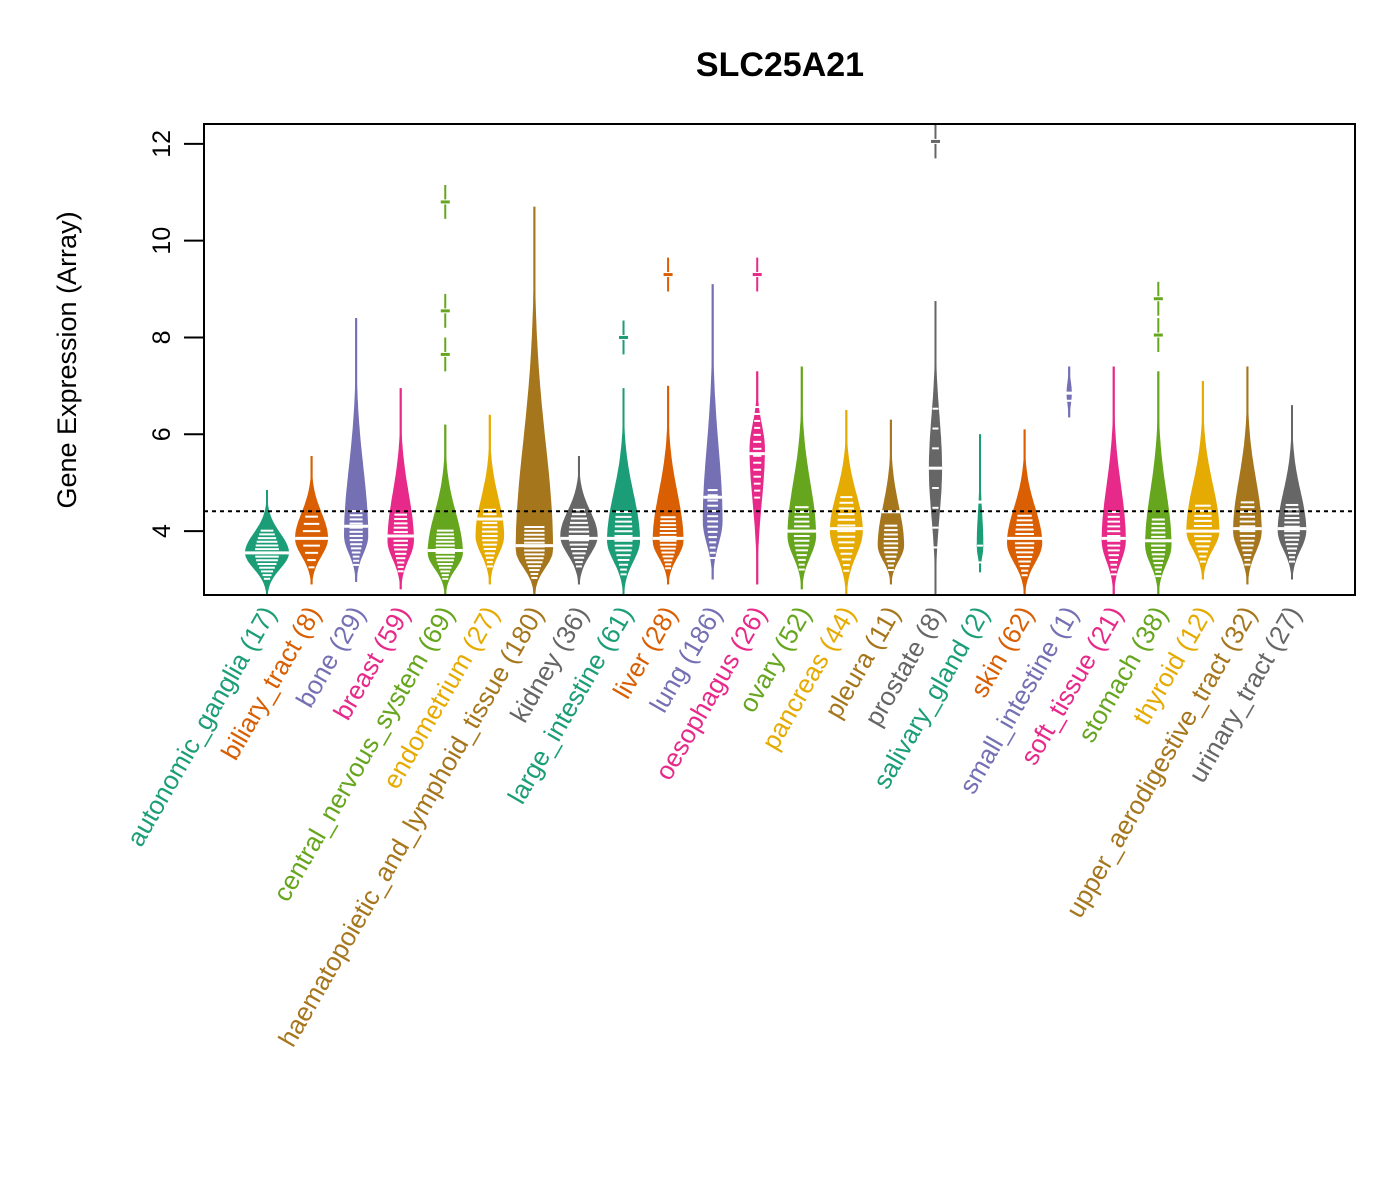 The height and width of the screenshot is (1200, 1400). I want to click on y-tick-label: 6, so click(162, 434).